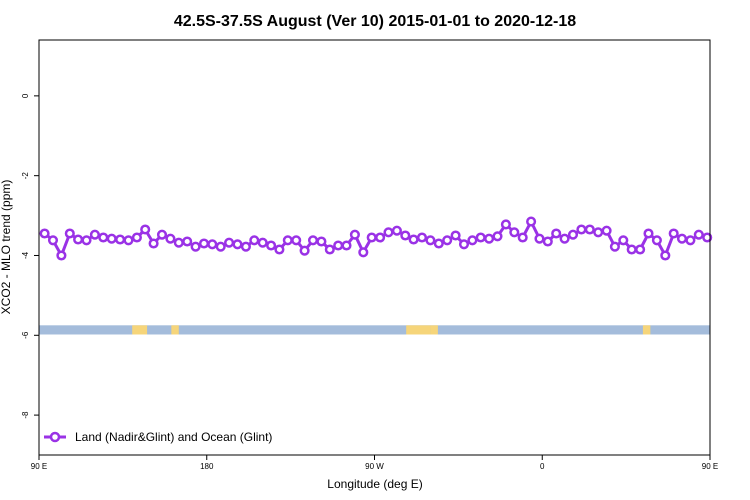 Image resolution: width=750 pixels, height=500 pixels. What do you see at coordinates (55, 437) in the screenshot?
I see `legend-marker` at bounding box center [55, 437].